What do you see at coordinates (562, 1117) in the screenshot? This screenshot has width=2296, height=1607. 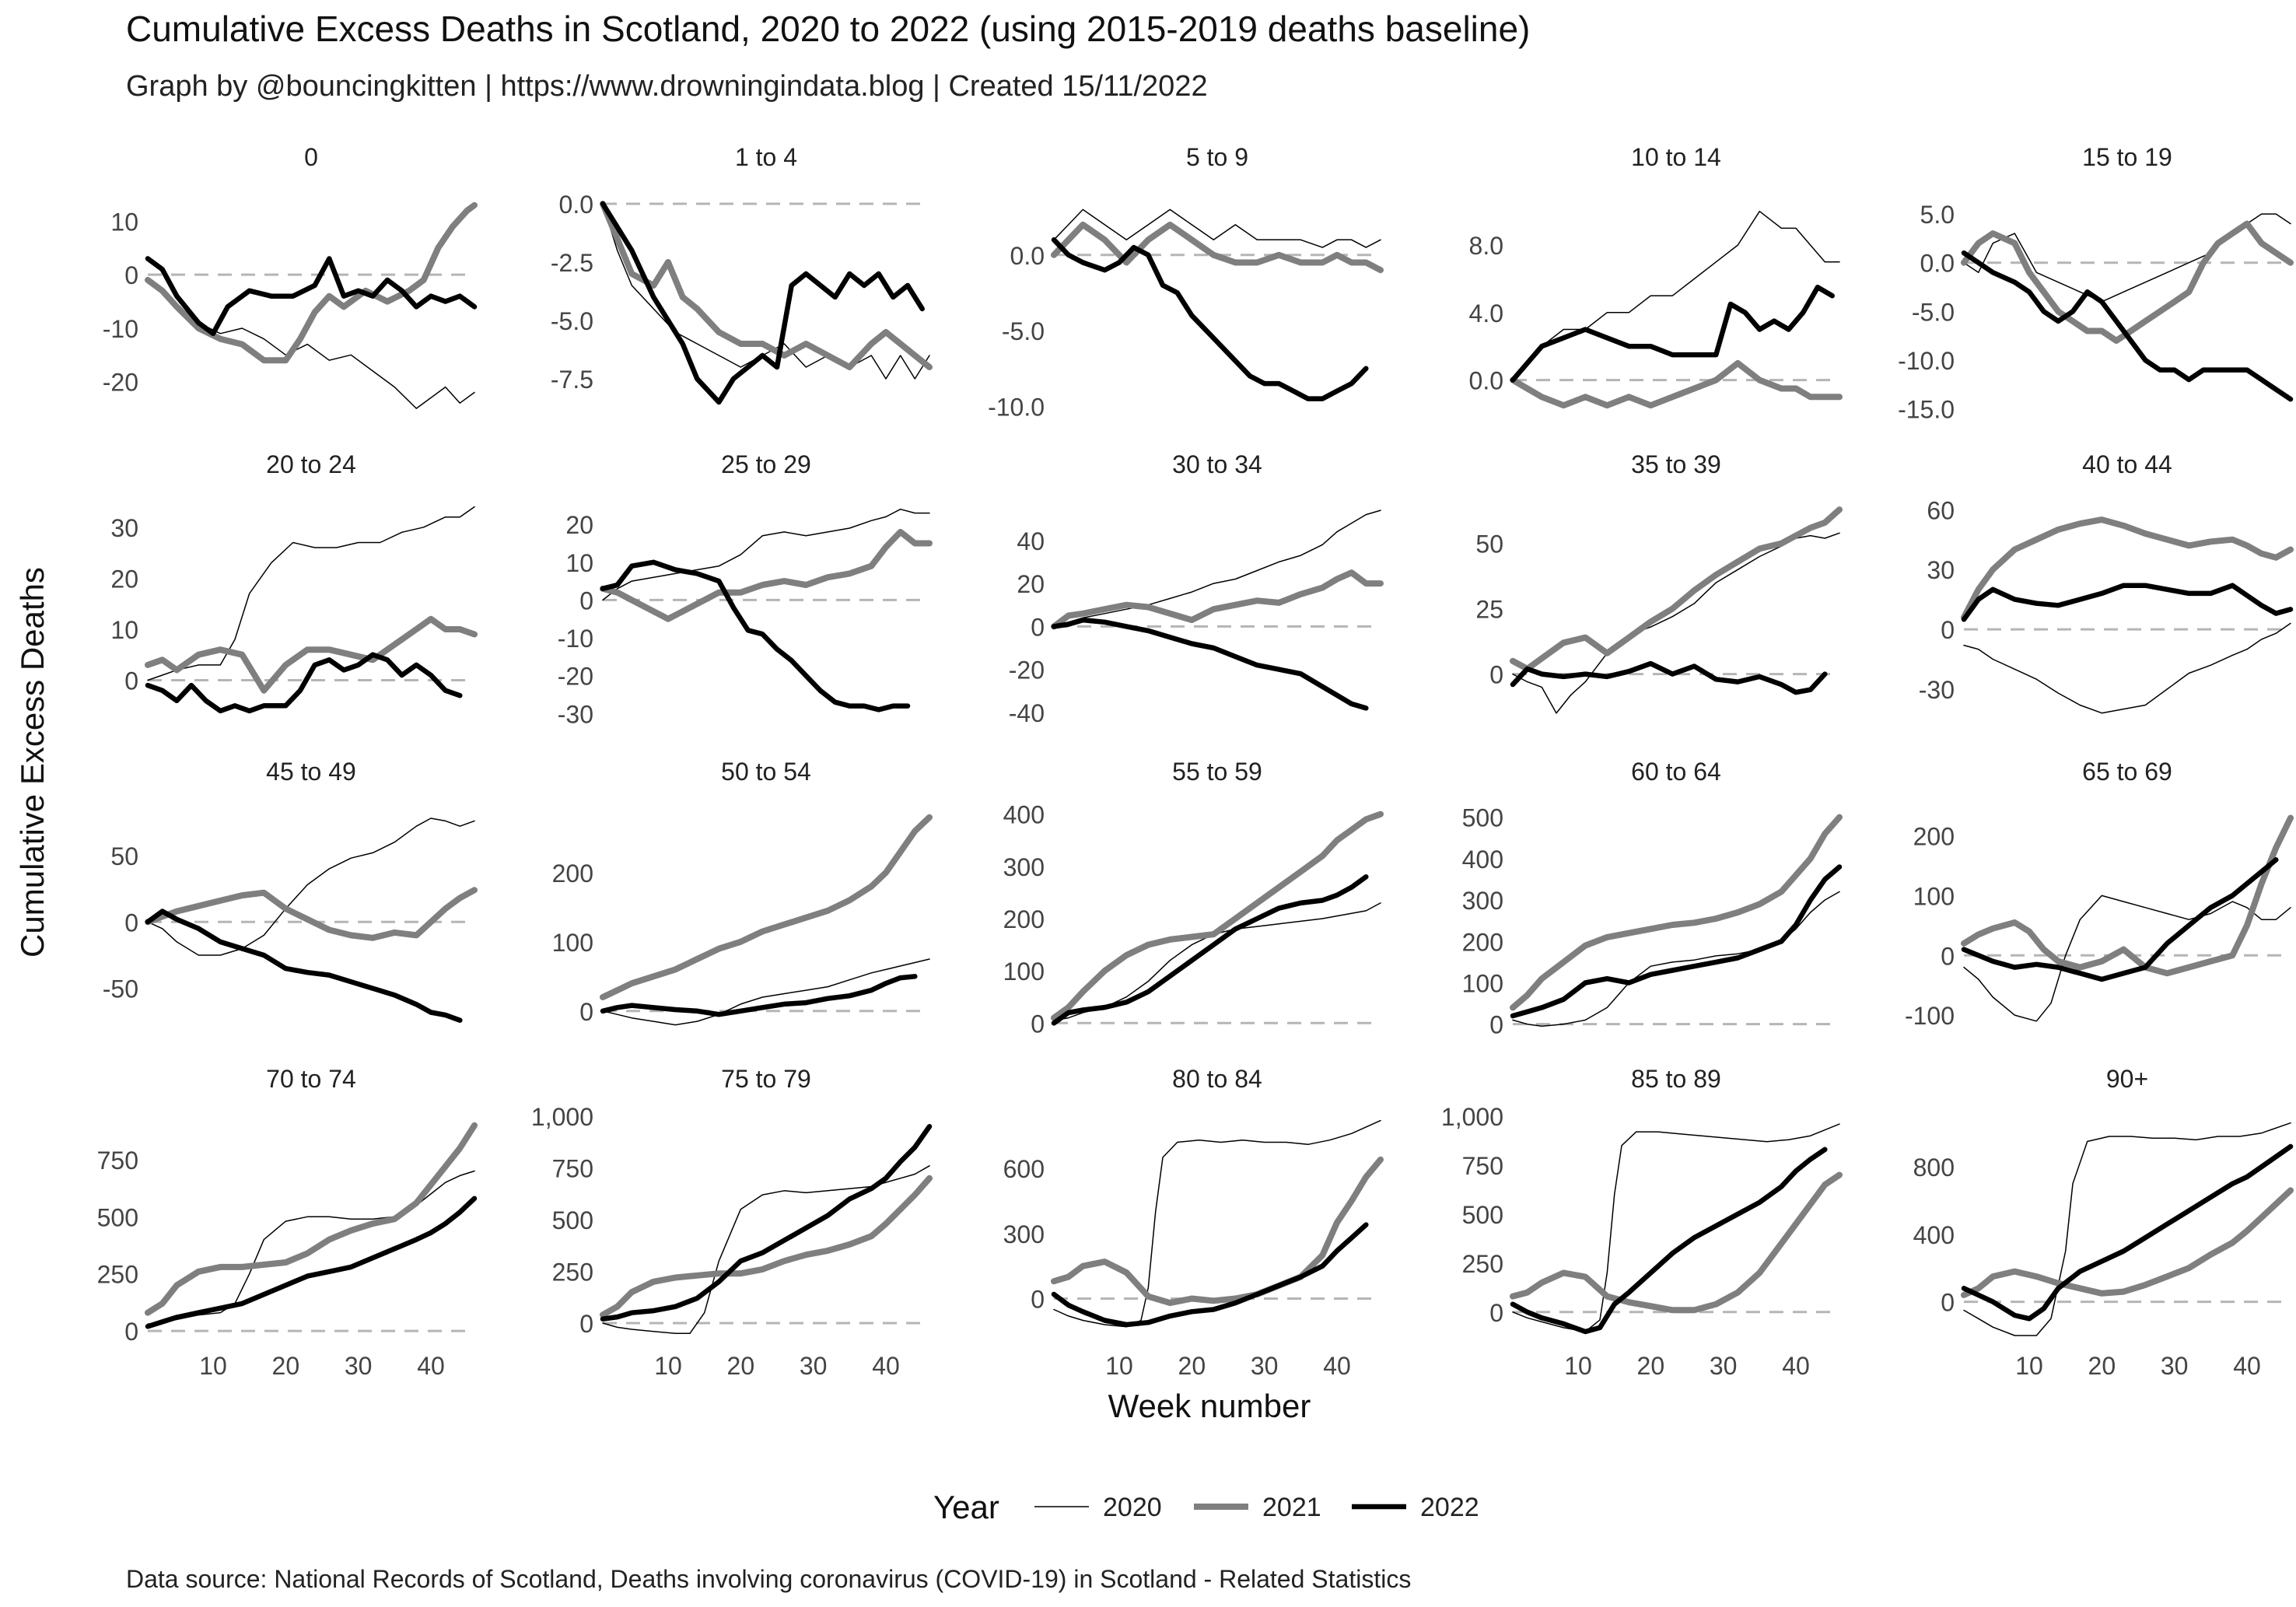 I see `y-tick-label: 1,000` at bounding box center [562, 1117].